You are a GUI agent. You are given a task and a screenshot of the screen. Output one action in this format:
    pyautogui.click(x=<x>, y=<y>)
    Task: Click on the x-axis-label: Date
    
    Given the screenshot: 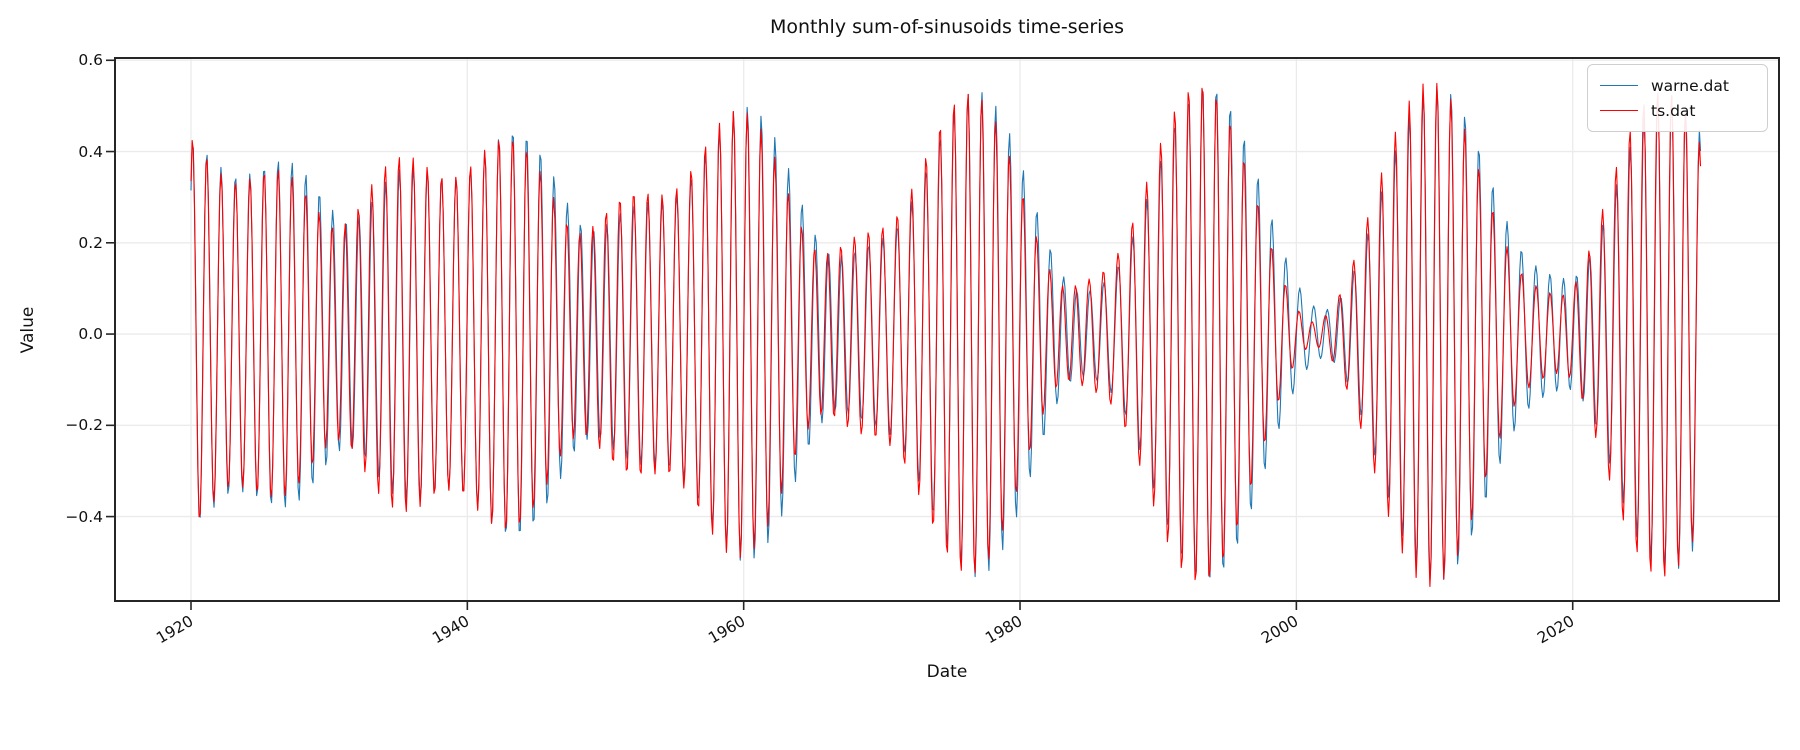 What is the action you would take?
    pyautogui.click(x=947, y=672)
    